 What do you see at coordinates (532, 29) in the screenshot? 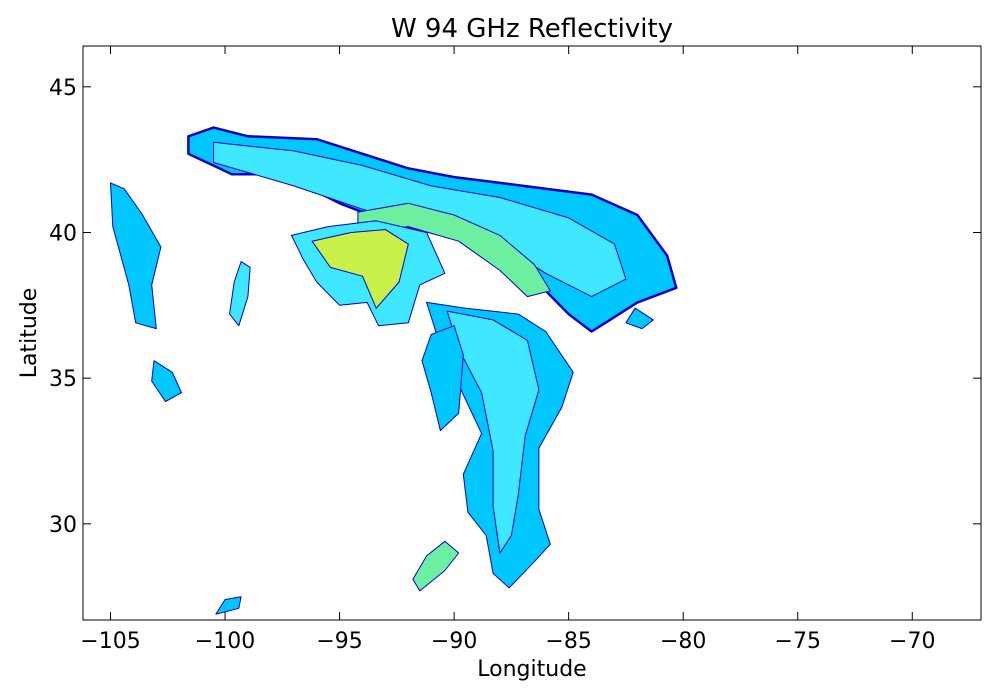
I see `chart-title: W 94 GHz Reflectivity` at bounding box center [532, 29].